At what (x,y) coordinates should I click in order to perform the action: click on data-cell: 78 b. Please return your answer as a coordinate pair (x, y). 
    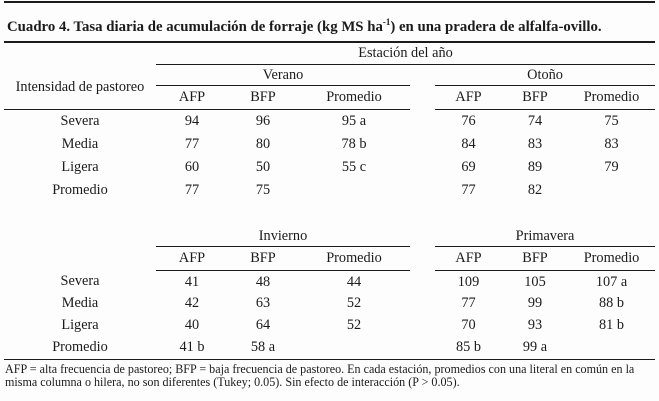
    Looking at the image, I should click on (354, 143).